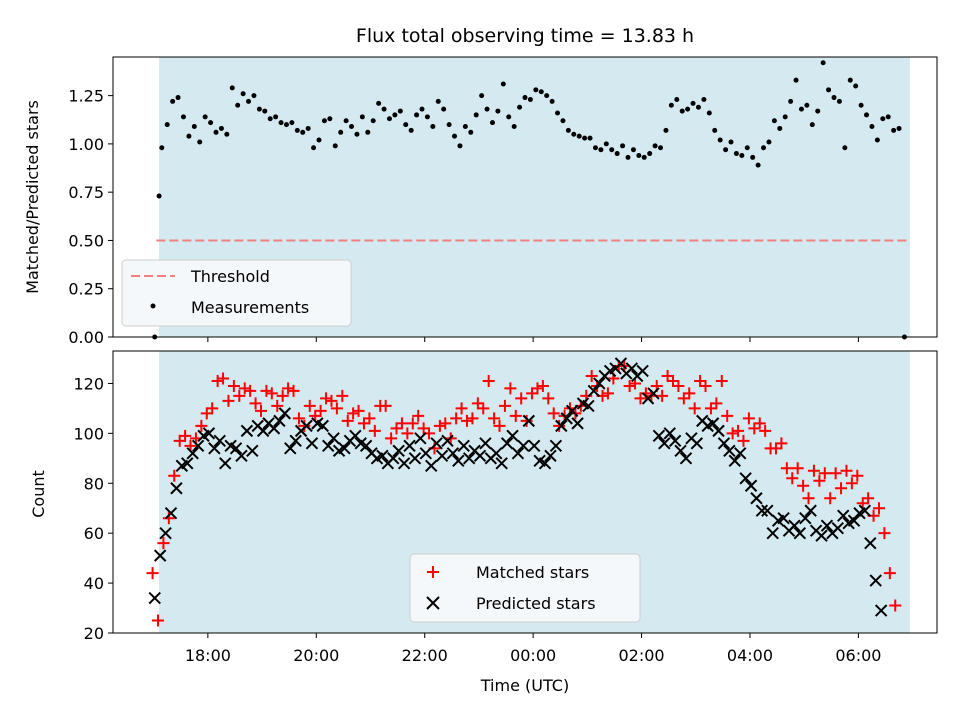 This screenshot has width=960, height=720. I want to click on bottom-y-axis-label: Count, so click(38, 494).